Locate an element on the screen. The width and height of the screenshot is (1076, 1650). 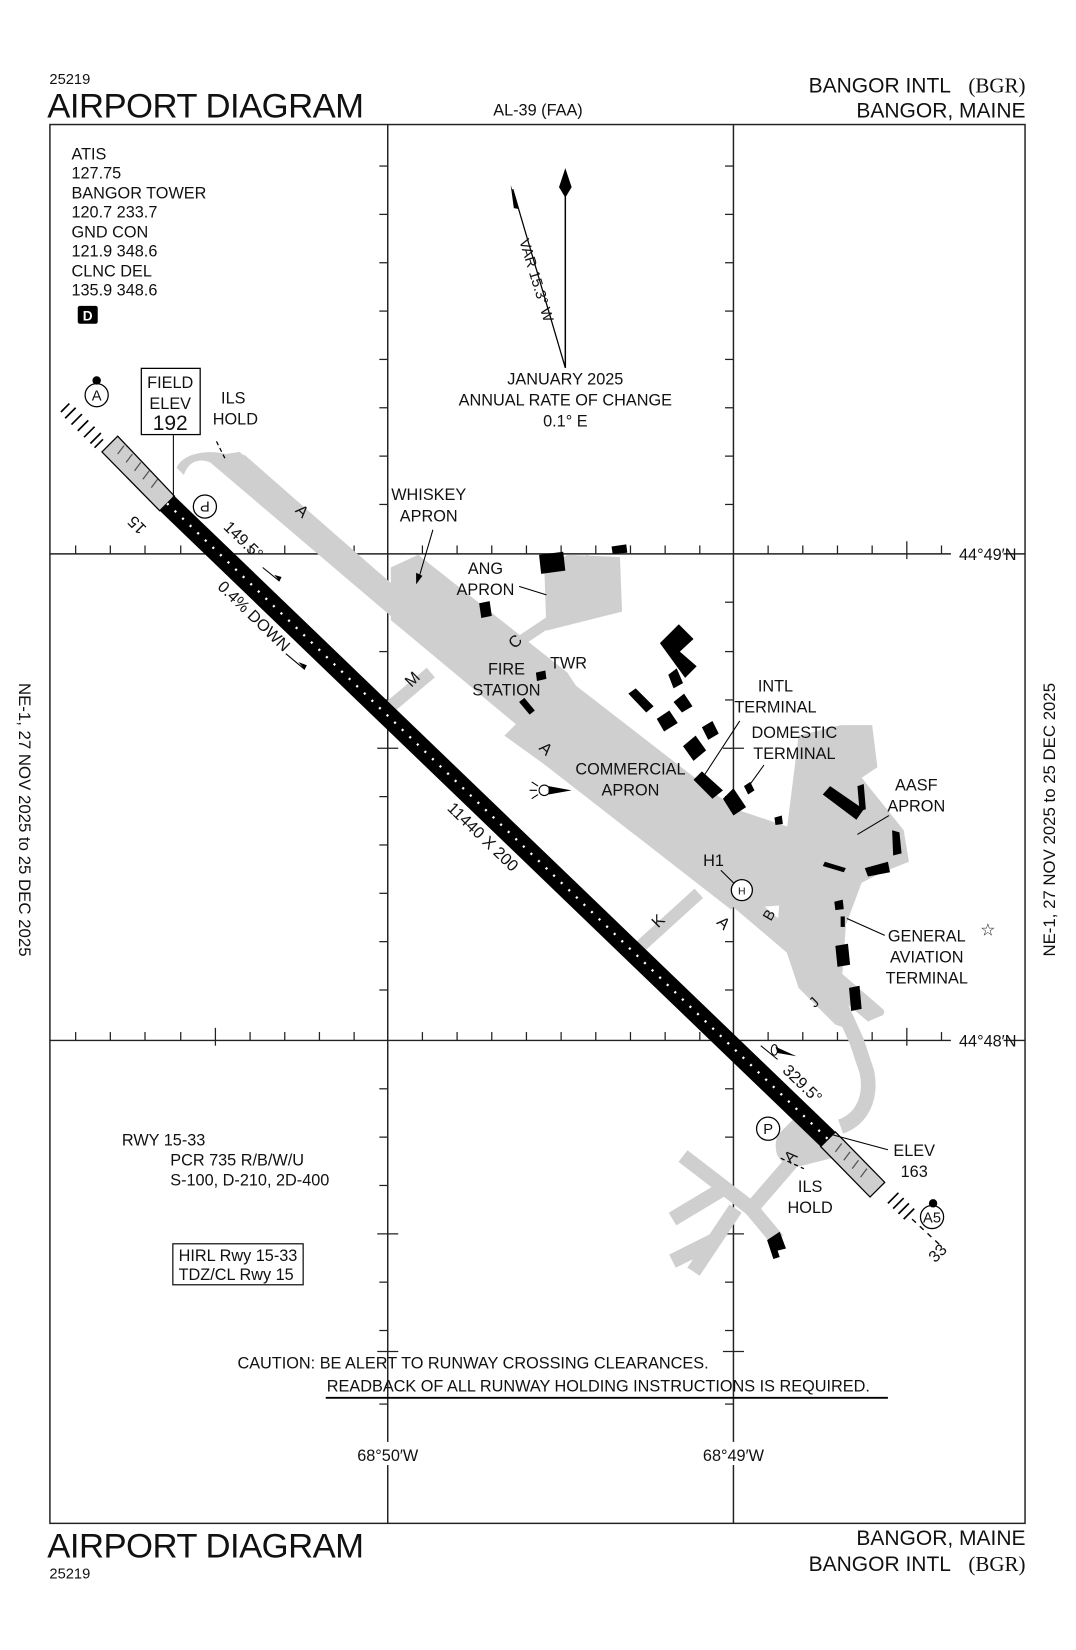
beacon-star-icon: ☆ is located at coordinates (987, 929).